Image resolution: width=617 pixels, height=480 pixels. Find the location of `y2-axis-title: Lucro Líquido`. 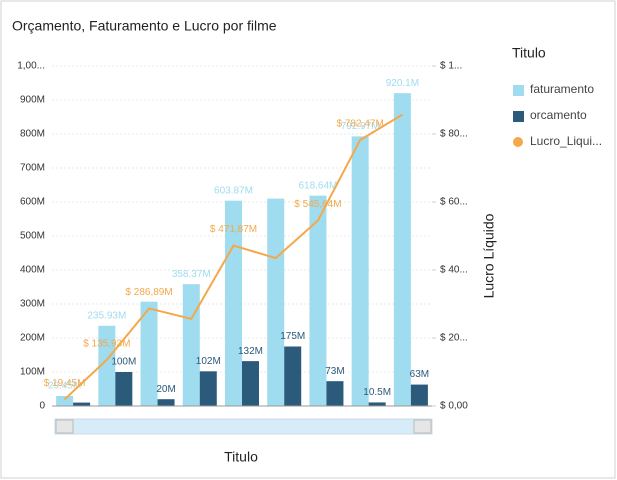

y2-axis-title: Lucro Líquido is located at coordinates (489, 255).